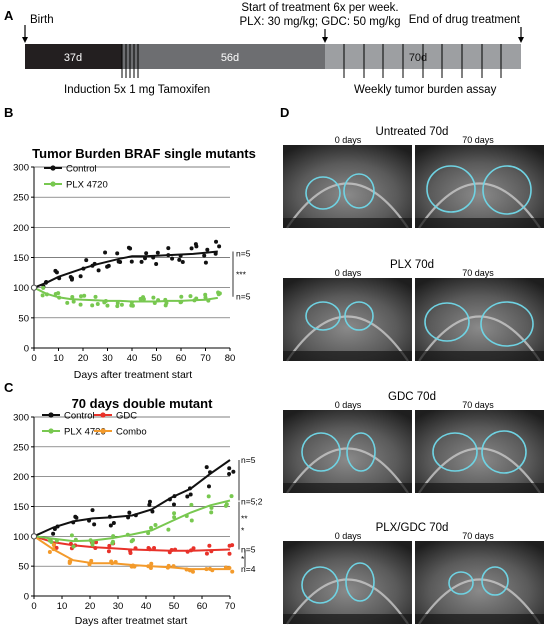 The image size is (550, 628). Describe the element at coordinates (21, 537) in the screenshot. I see `y-tick-label: 100` at that location.